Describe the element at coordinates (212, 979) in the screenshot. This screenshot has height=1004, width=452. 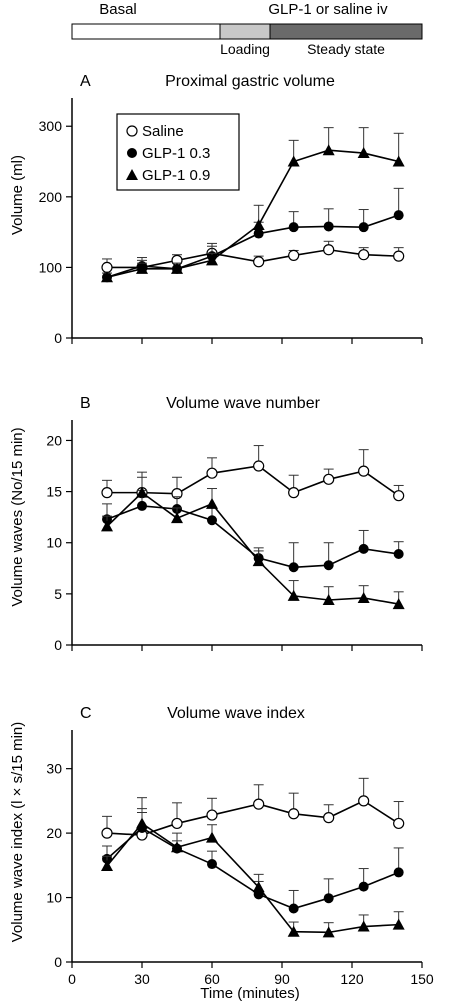
I see `x-tick-label: 60` at that location.